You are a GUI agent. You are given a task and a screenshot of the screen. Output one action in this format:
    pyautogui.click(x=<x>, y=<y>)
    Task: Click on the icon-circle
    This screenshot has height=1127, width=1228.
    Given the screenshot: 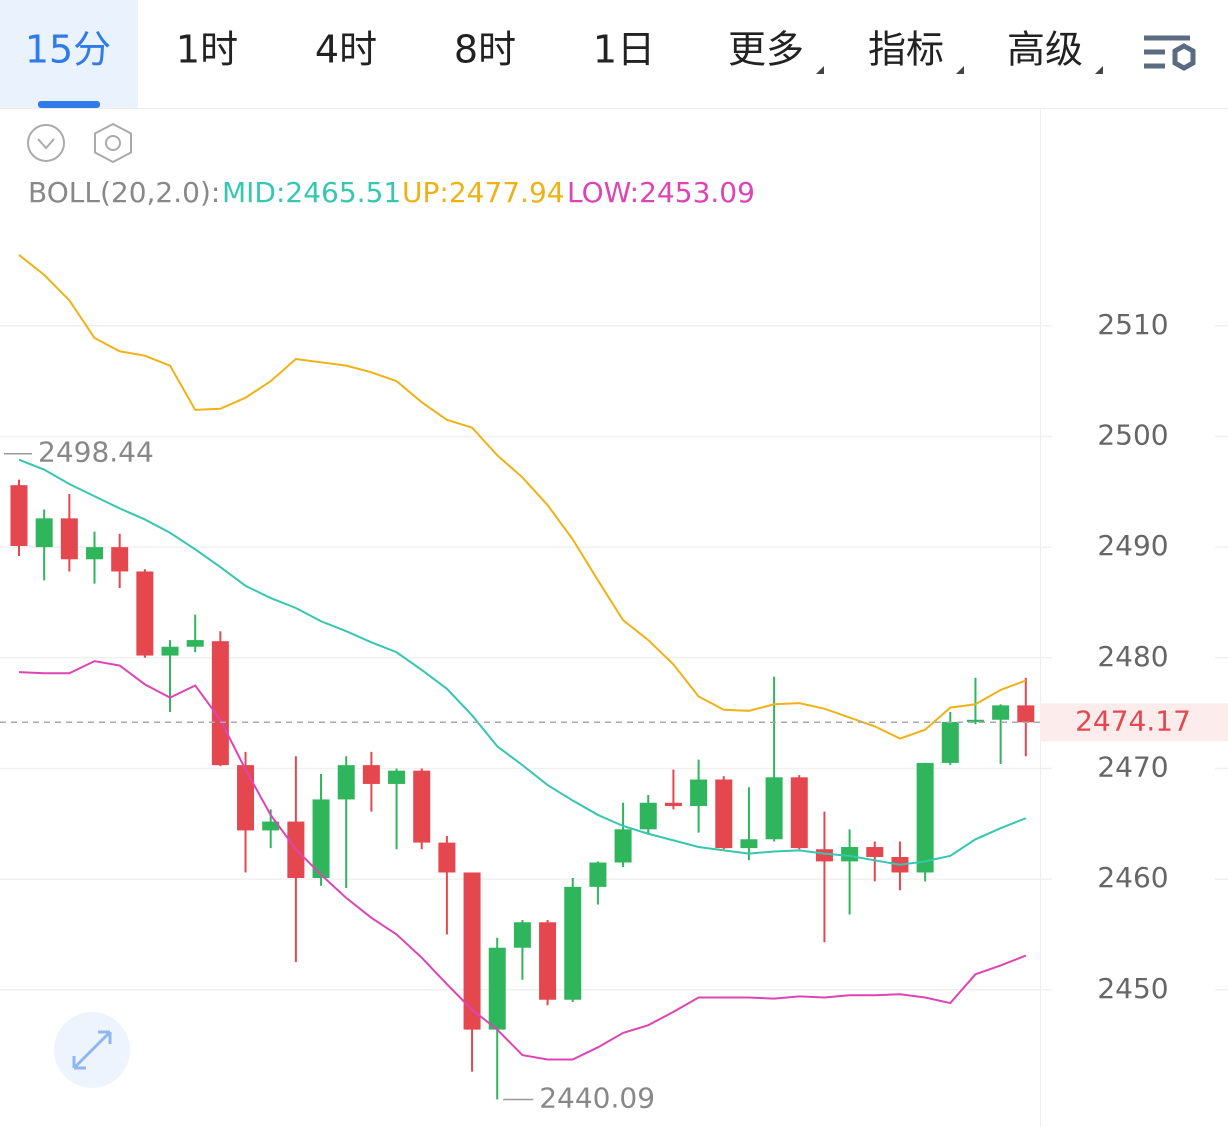 What is the action you would take?
    pyautogui.click(x=46, y=143)
    